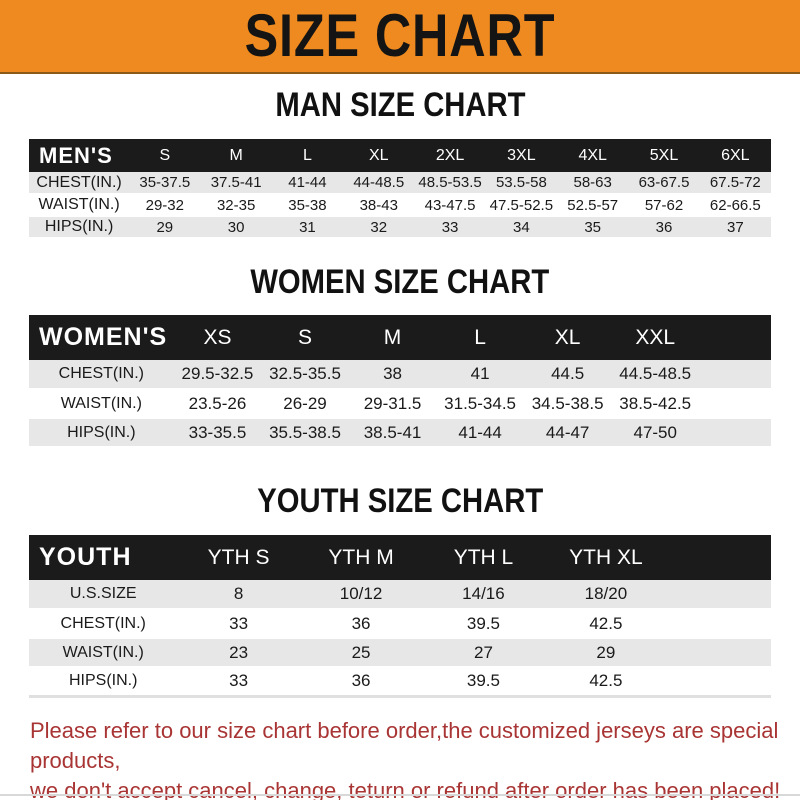 The image size is (800, 800). I want to click on size-value-cell: 38, so click(392, 374).